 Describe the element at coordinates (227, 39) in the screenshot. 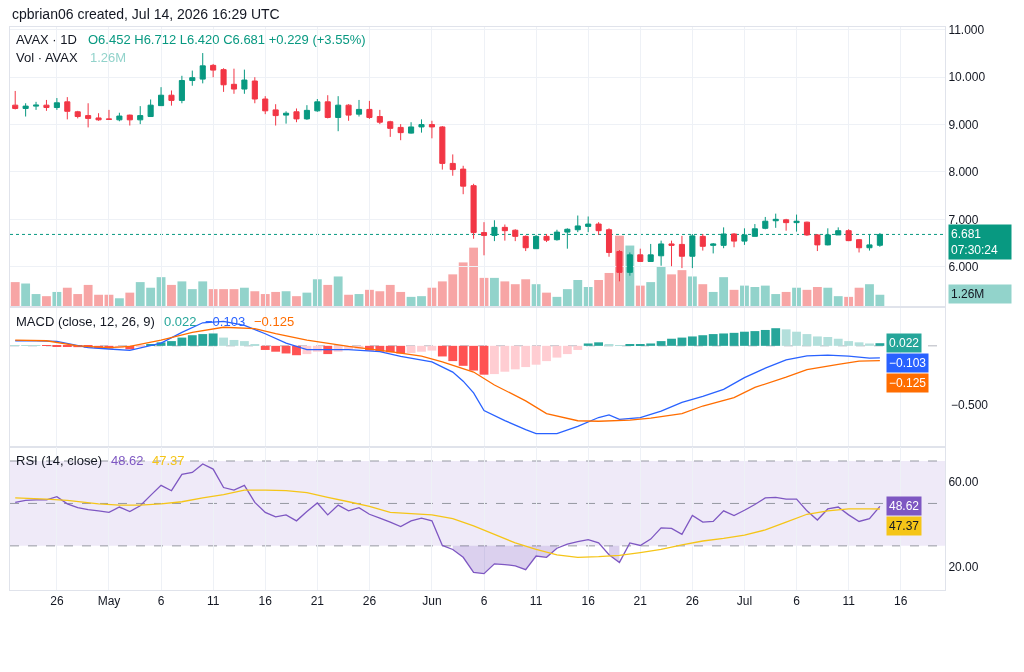

I see `chart-subtitle: O6.452 H6.712 L6.420 C6.681 +0.229 (+3.55%)` at that location.